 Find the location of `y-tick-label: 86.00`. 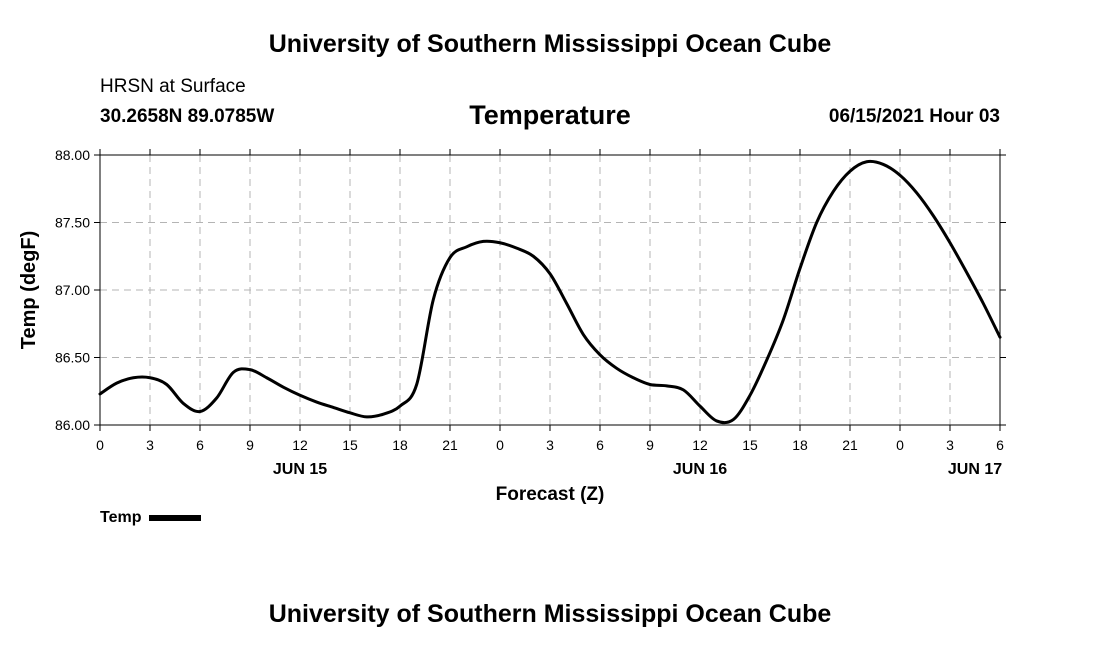

y-tick-label: 86.00 is located at coordinates (72, 425).